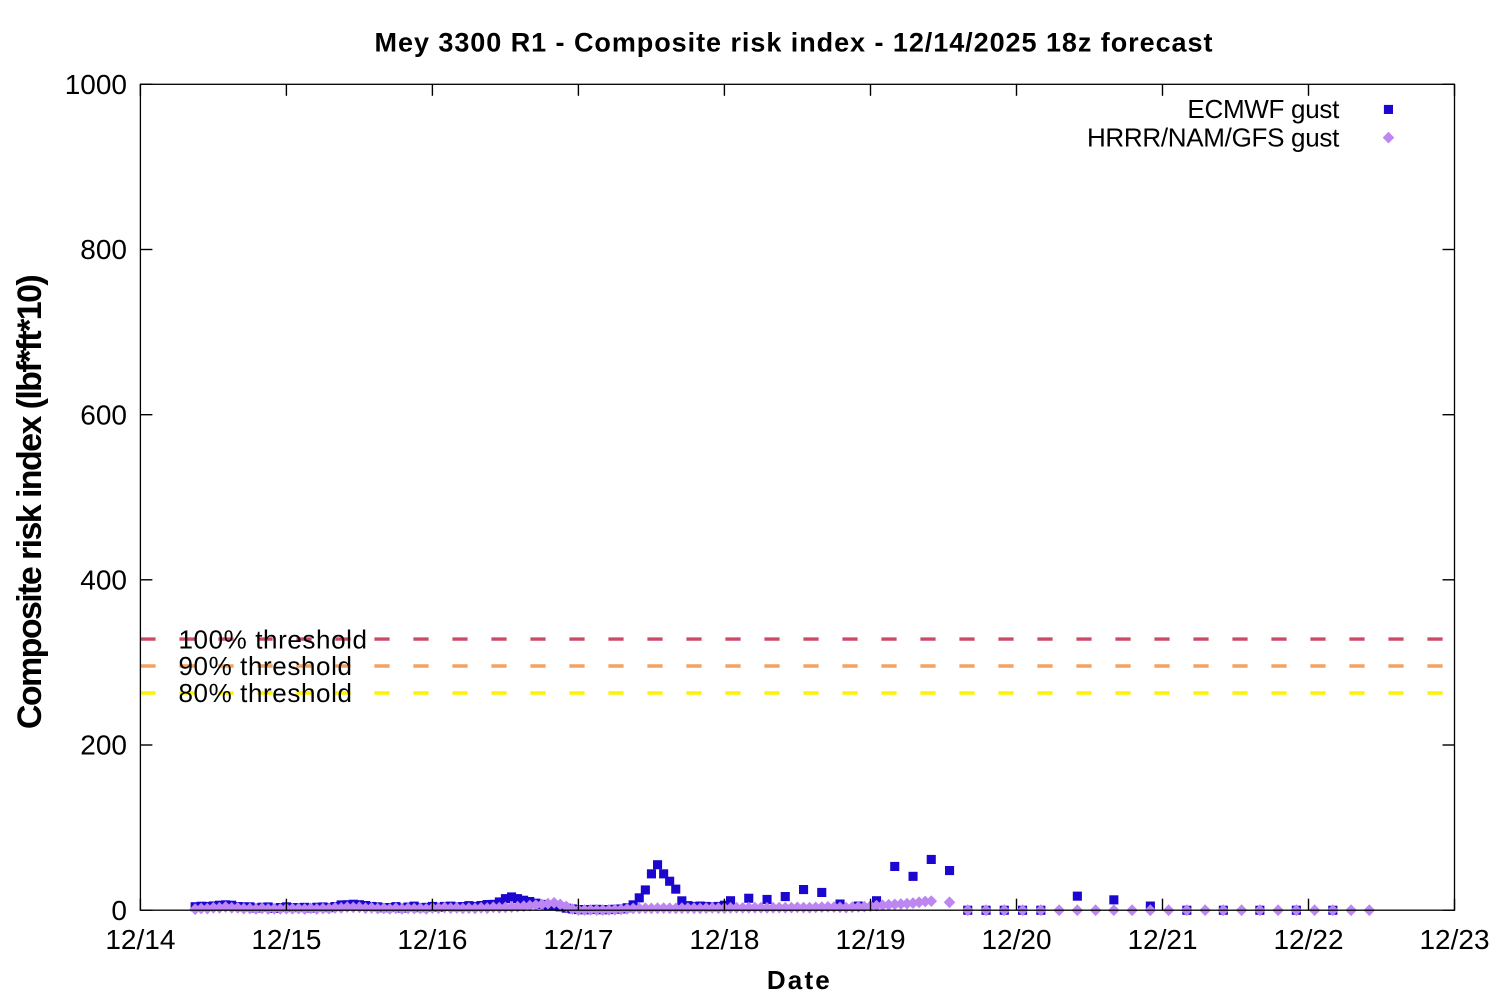  I want to click on svg-text: 100% threshold, so click(273, 639).